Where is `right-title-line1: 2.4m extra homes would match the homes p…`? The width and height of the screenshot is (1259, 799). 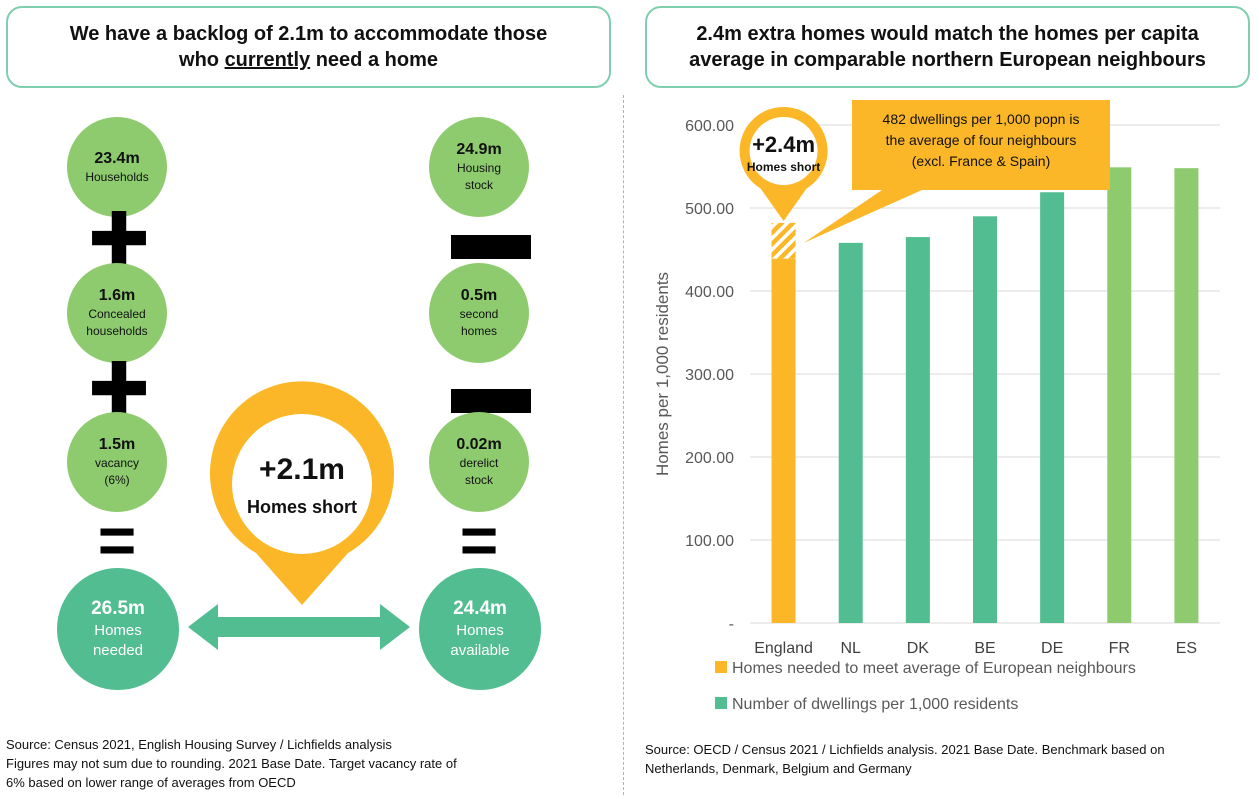 right-title-line1: 2.4m extra homes would match the homes p… is located at coordinates (947, 34).